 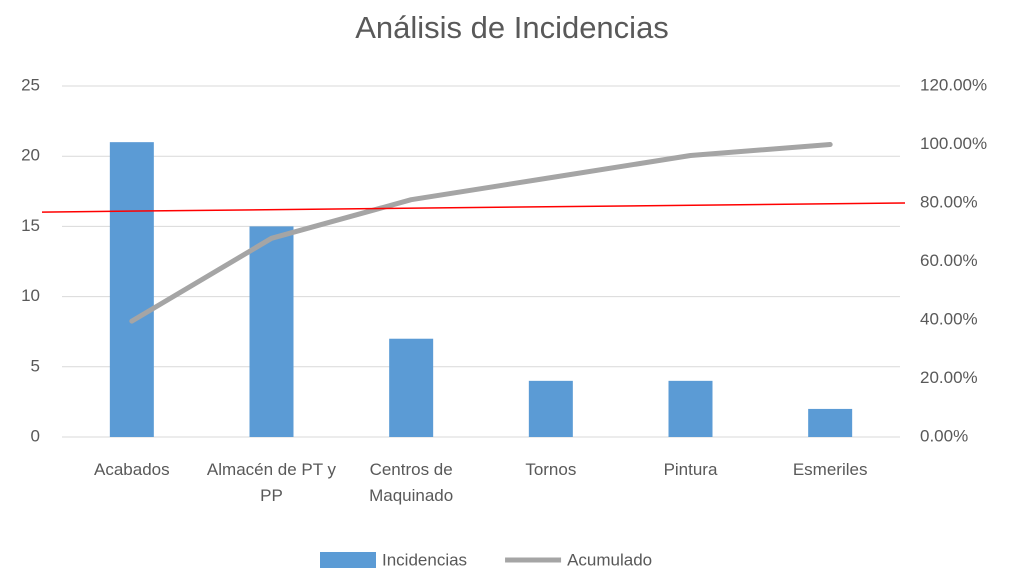 I want to click on y2-tick-label: 20.00%, so click(x=949, y=377).